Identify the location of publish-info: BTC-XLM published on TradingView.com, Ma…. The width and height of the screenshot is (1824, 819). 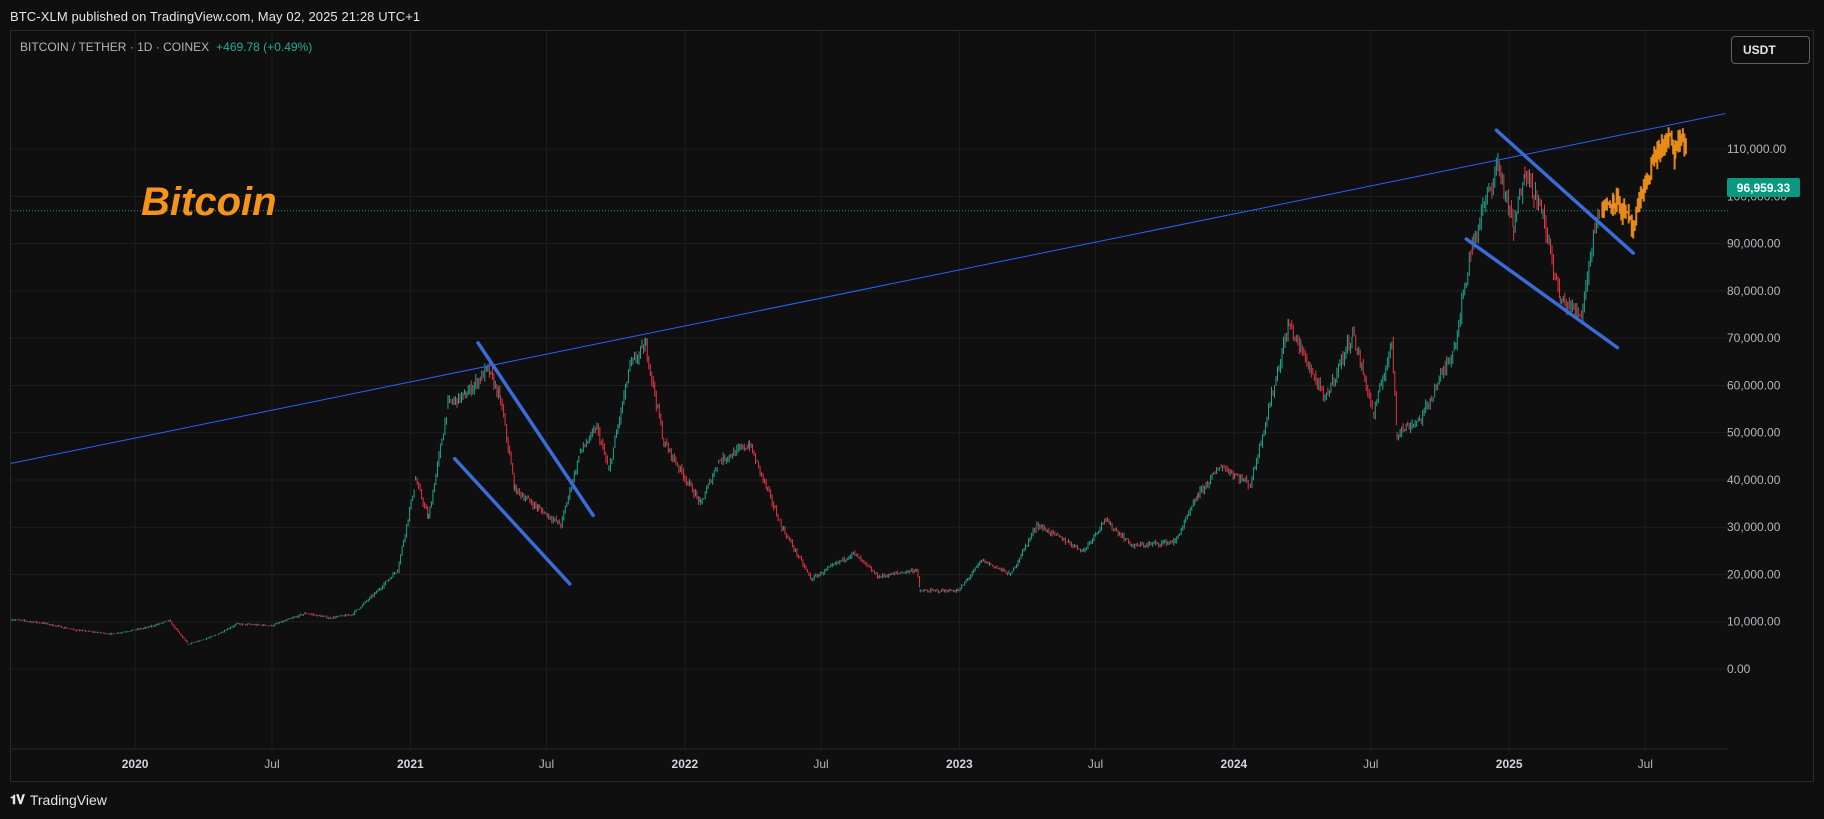
(215, 16).